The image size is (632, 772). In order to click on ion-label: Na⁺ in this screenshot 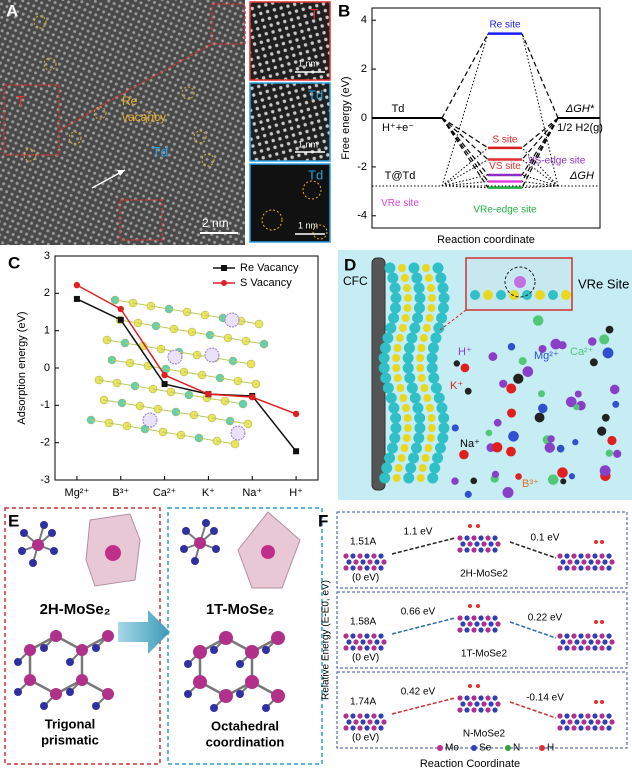, I will do `click(470, 444)`.